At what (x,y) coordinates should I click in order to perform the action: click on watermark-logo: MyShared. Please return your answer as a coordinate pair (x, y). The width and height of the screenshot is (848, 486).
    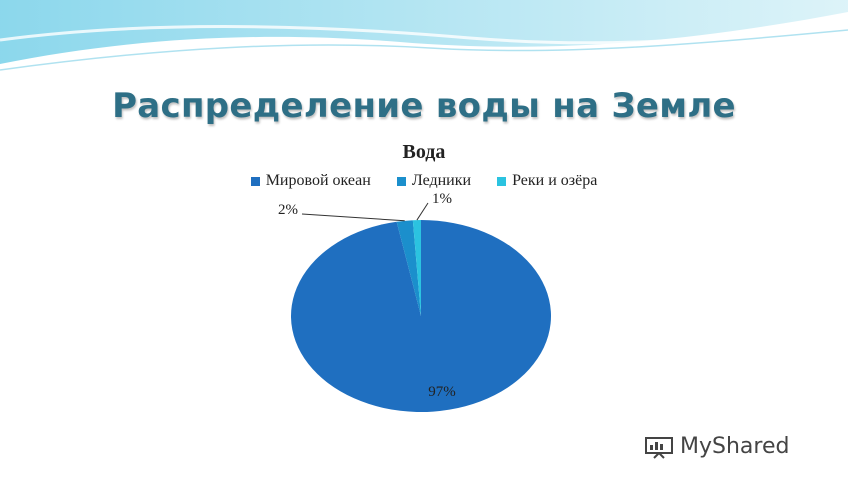
    Looking at the image, I should click on (716, 446).